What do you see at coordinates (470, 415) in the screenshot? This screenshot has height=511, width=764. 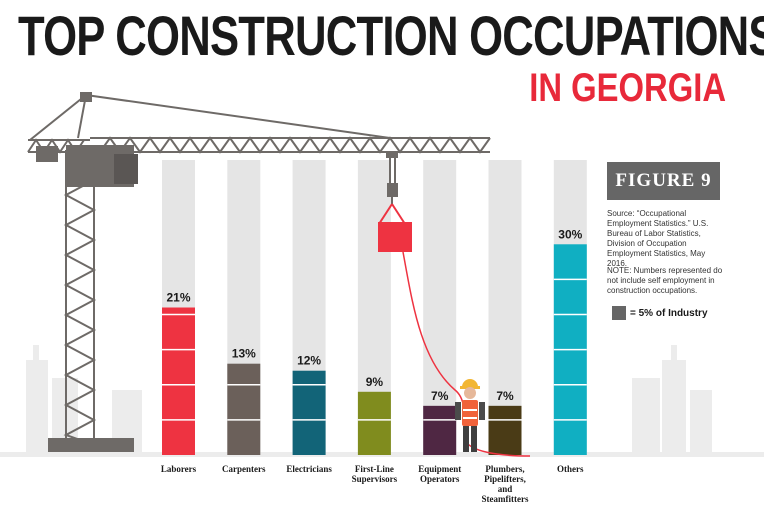 I see `worker-illustration` at bounding box center [470, 415].